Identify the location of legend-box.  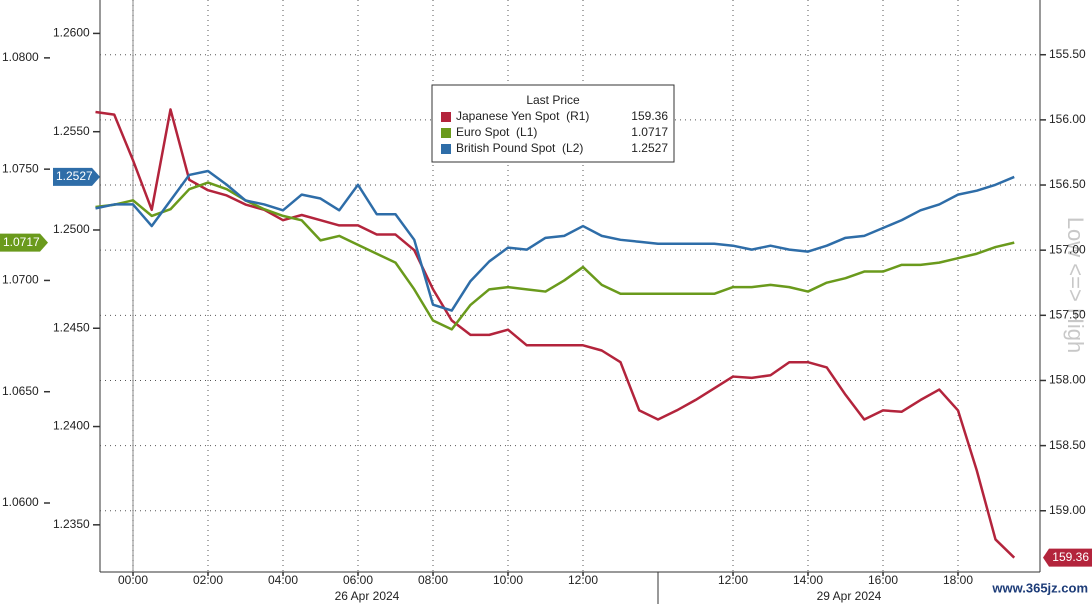
(553, 123).